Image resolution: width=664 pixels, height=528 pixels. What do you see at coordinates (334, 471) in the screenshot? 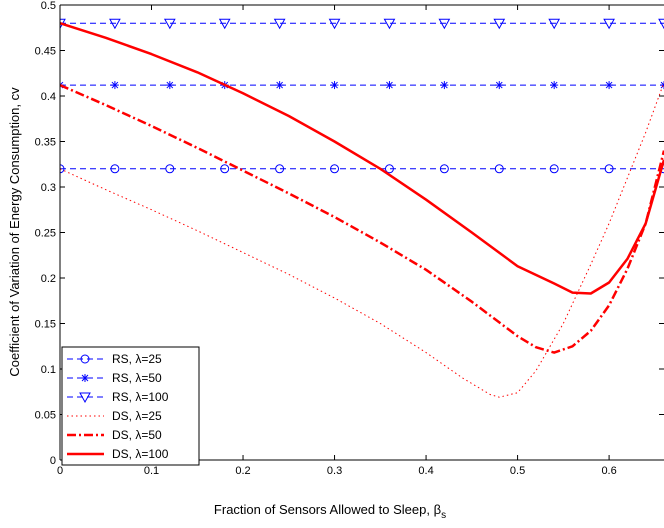
I see `x-tick-label-3: 0.3` at bounding box center [334, 471].